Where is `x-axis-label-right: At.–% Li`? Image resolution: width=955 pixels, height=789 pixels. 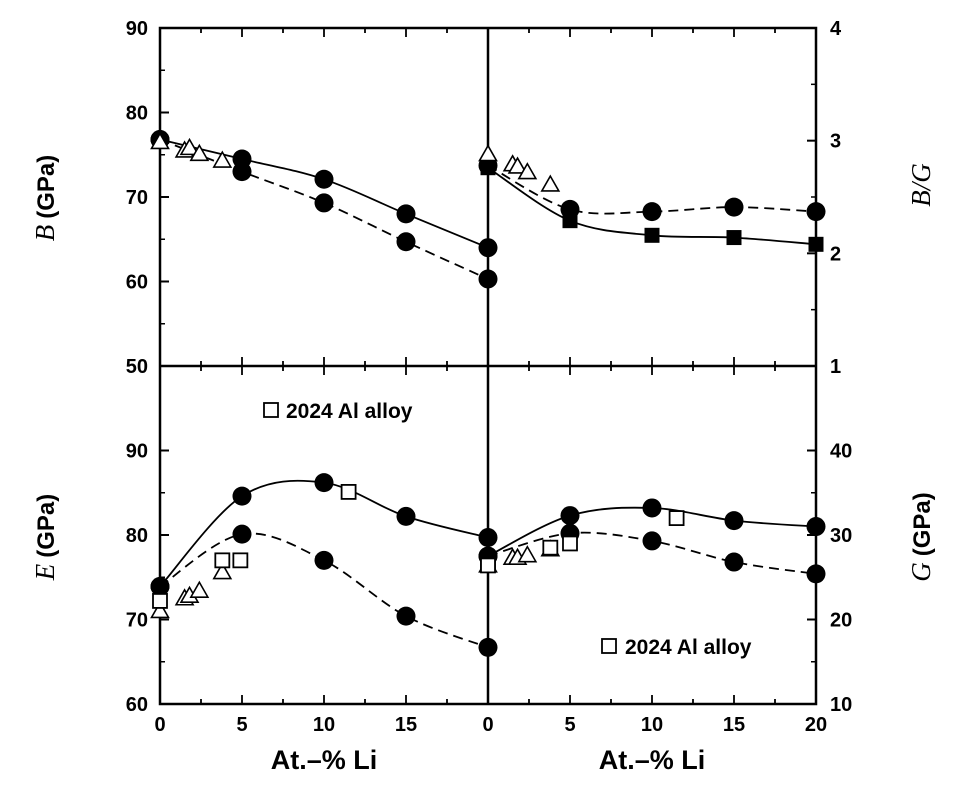
x-axis-label-right: At.–% Li is located at coordinates (652, 760).